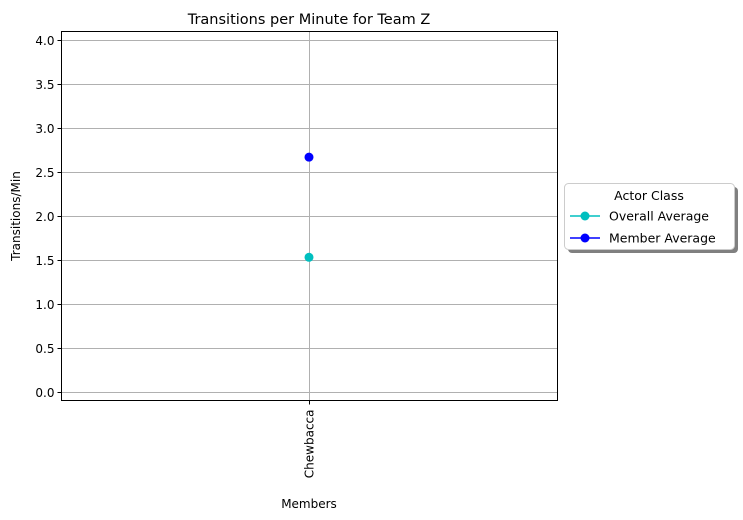  I want to click on legend-entry: Member Average, so click(643, 238).